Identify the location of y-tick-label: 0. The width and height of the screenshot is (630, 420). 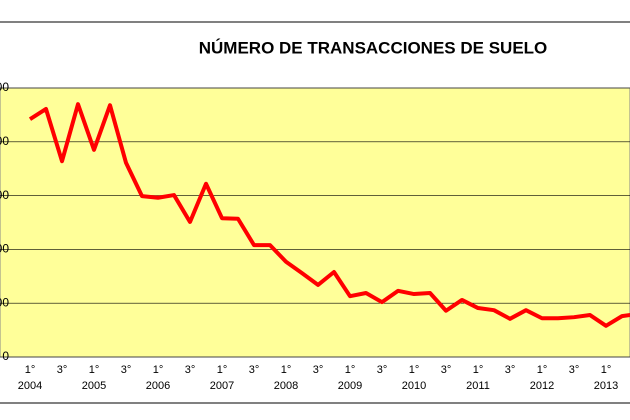
(5, 356).